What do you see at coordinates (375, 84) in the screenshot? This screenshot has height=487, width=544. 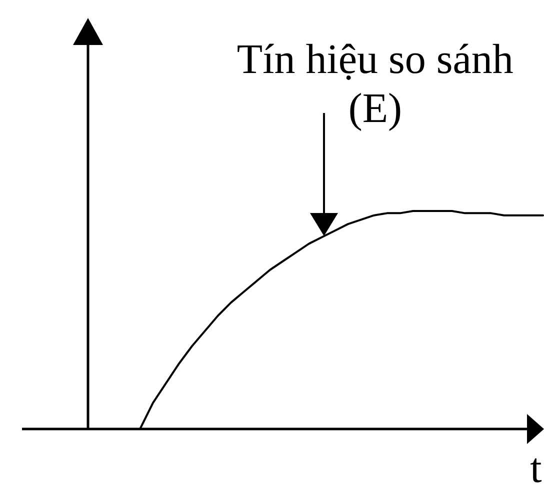 I see `text: Tín hiệu so sánh (E)` at bounding box center [375, 84].